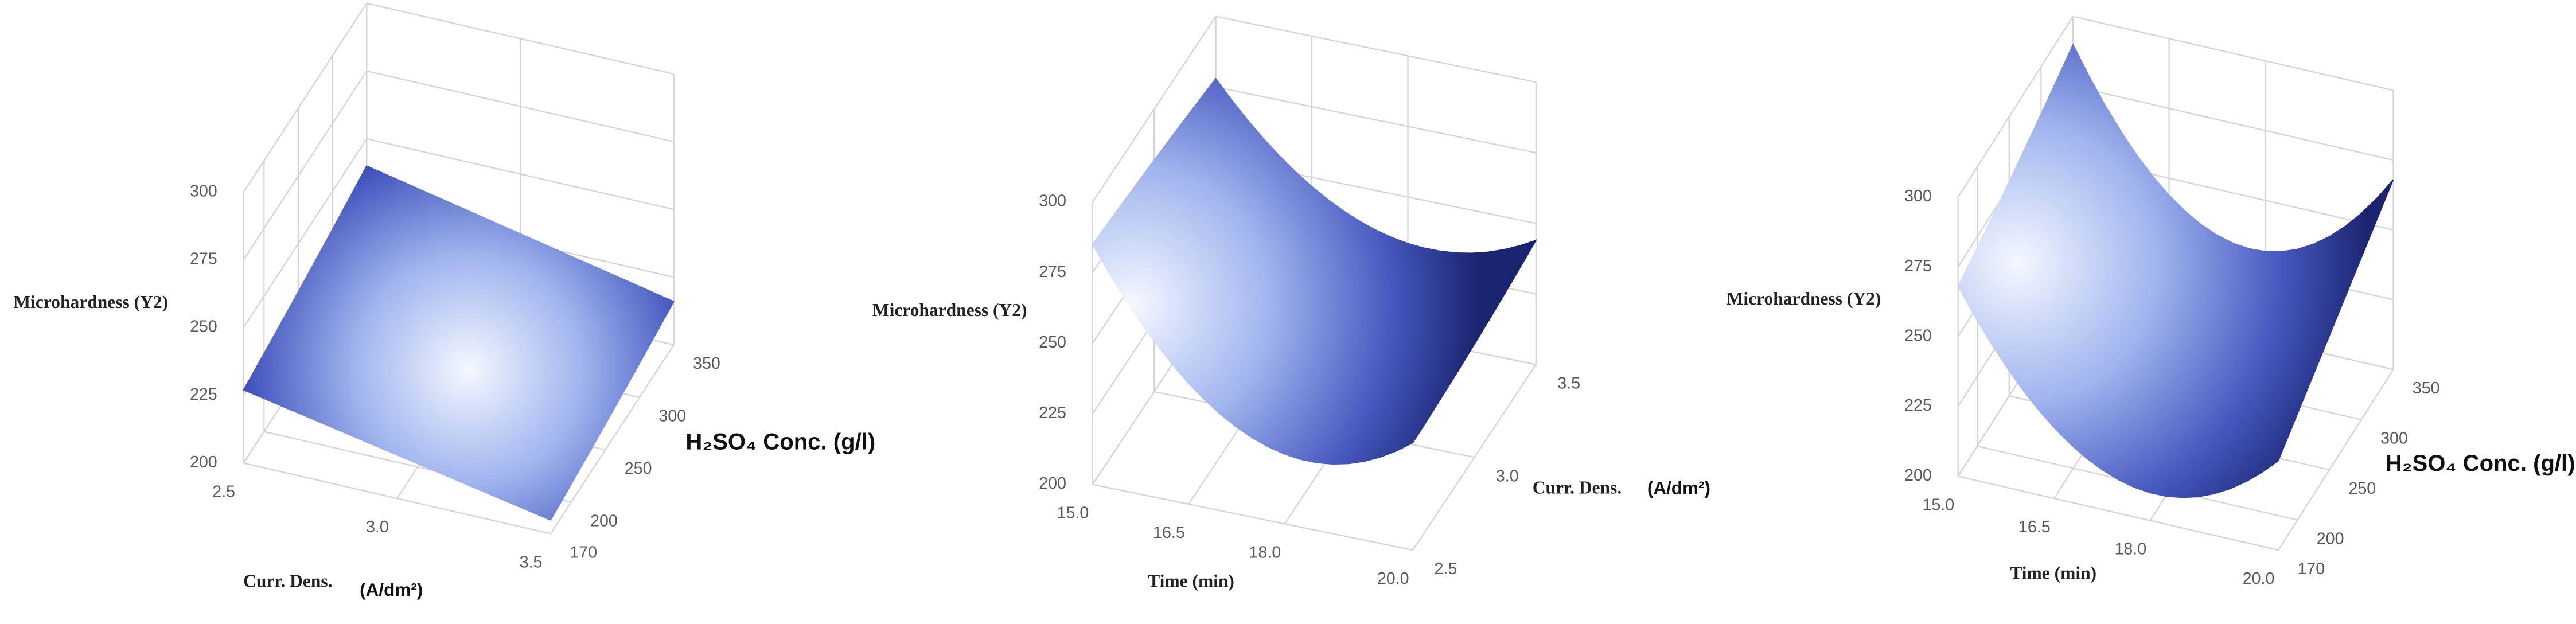 Image resolution: width=2576 pixels, height=624 pixels. Describe the element at coordinates (223, 492) in the screenshot. I see `x-tick-label: 2.5` at that location.